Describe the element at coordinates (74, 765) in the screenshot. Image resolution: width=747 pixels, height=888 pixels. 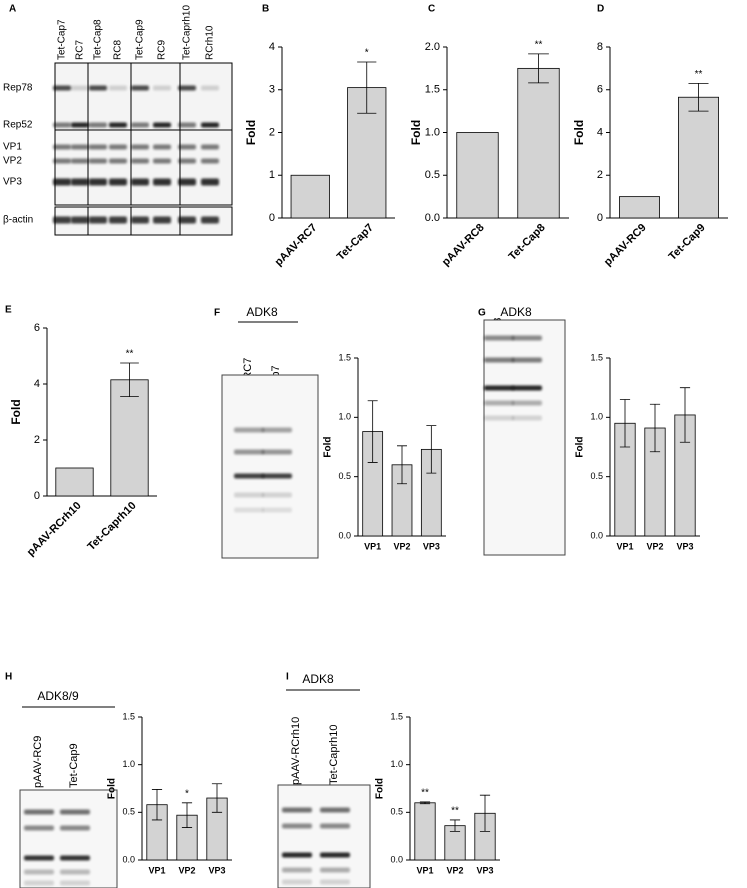
I see `lane-label: Tet-Cap9` at that location.